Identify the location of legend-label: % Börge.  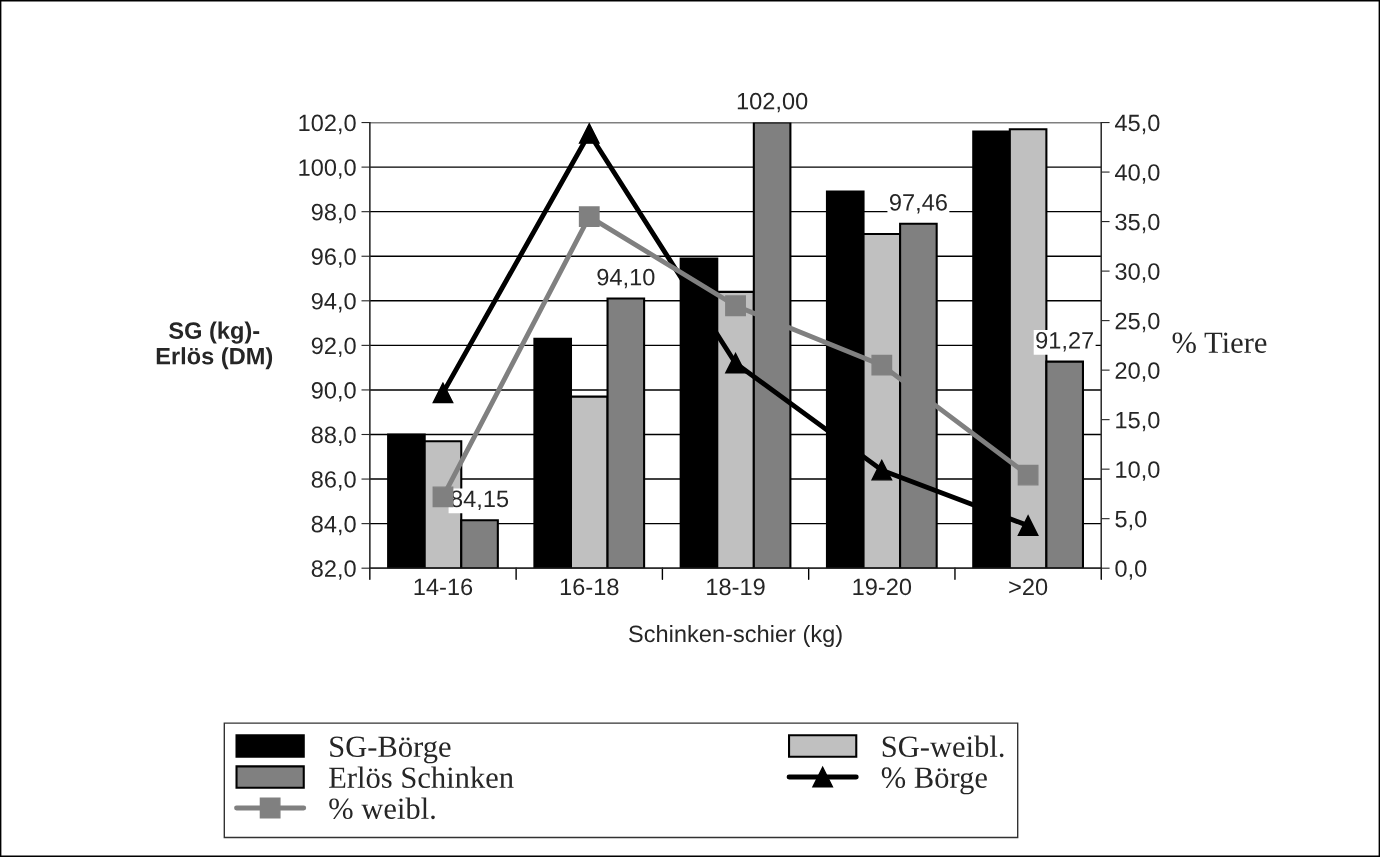
(934, 781).